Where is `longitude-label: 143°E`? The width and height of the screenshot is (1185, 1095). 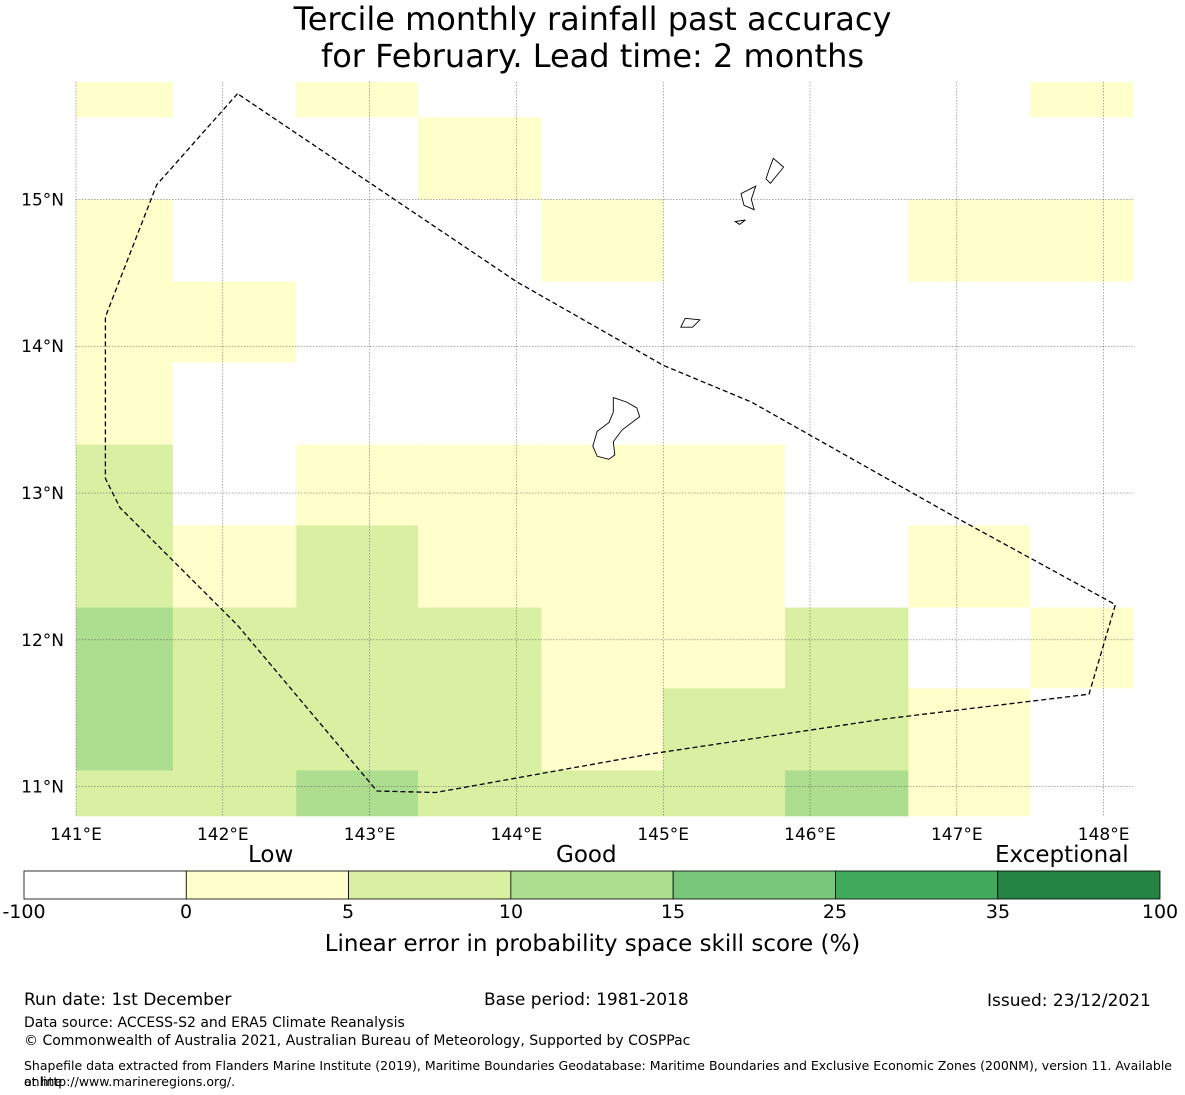
longitude-label: 143°E is located at coordinates (370, 835).